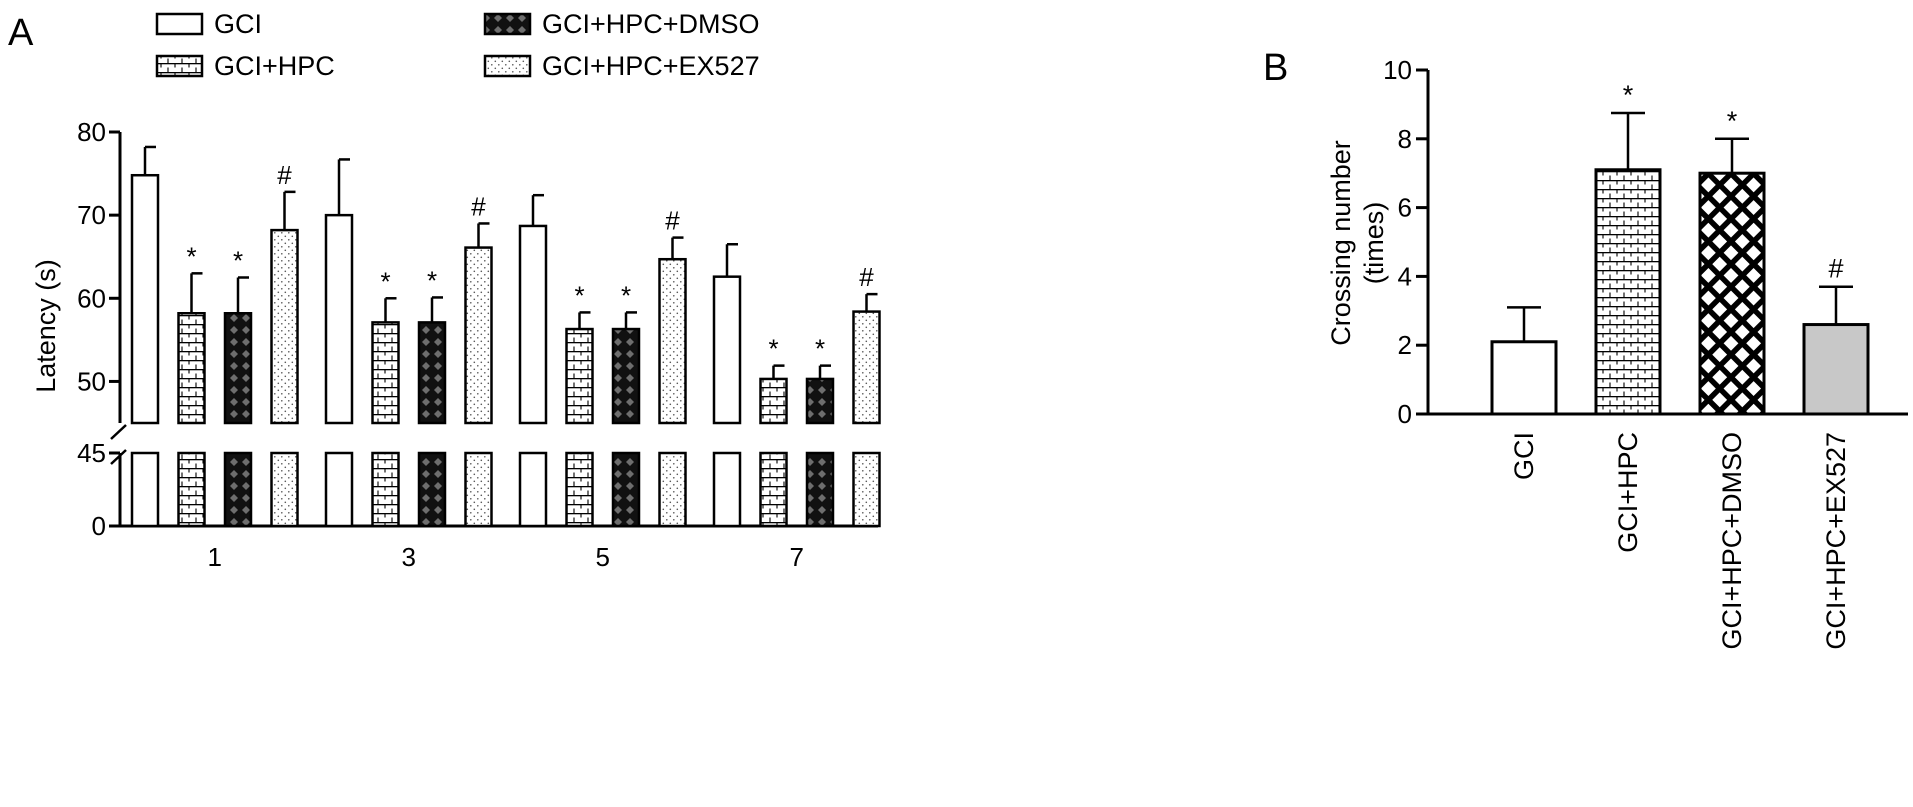  Describe the element at coordinates (91, 453) in the screenshot. I see `panel-a-y-tick-label: 45` at that location.